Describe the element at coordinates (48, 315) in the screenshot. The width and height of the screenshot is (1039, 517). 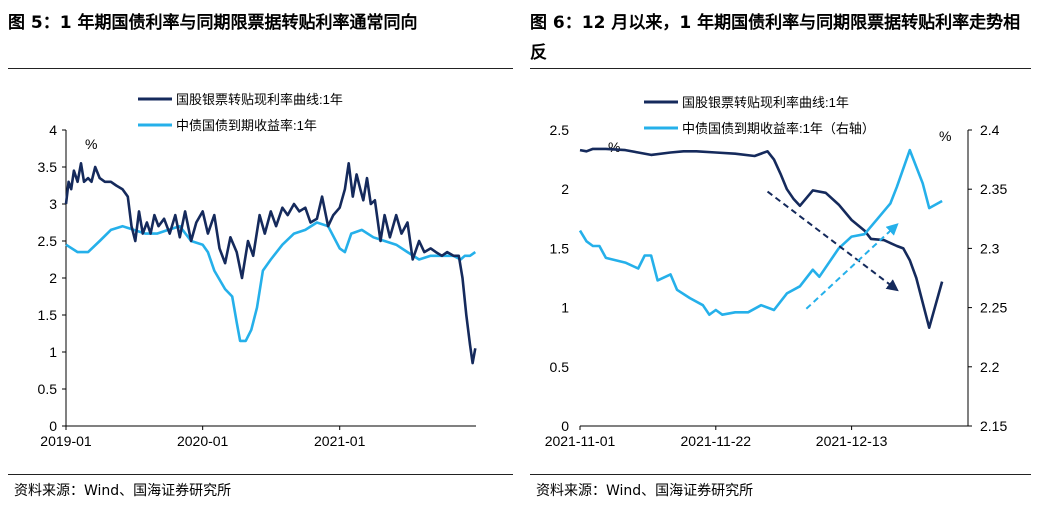
I see `y-tick-label: 1.5` at that location.